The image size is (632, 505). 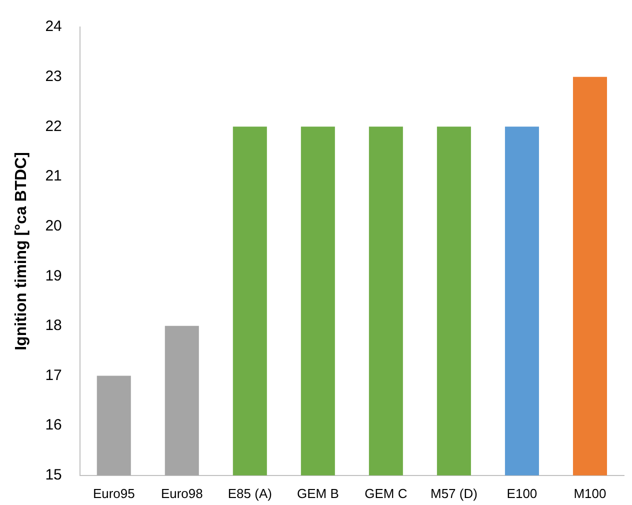 I want to click on y-tick-label: 24, so click(x=53, y=27).